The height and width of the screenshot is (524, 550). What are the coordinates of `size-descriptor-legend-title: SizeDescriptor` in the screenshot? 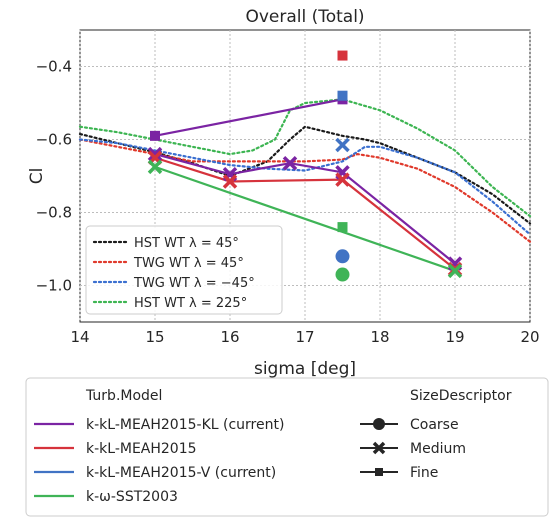 It's located at (461, 396).